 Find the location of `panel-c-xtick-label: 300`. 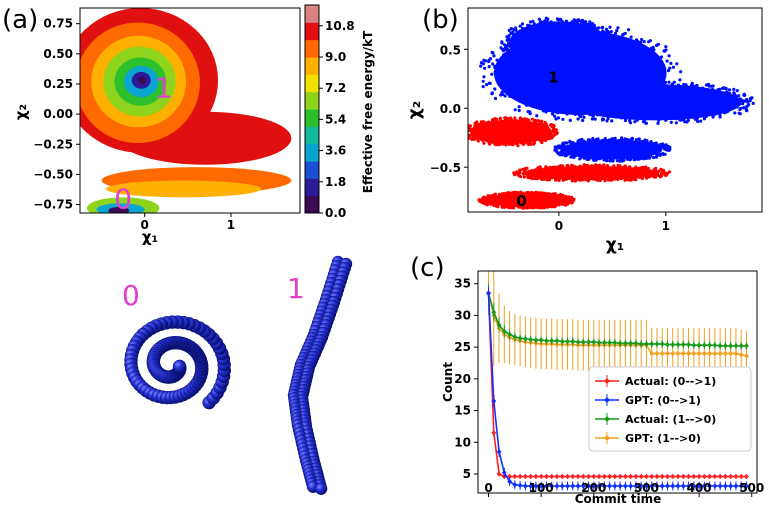

panel-c-xtick-label: 300 is located at coordinates (646, 488).